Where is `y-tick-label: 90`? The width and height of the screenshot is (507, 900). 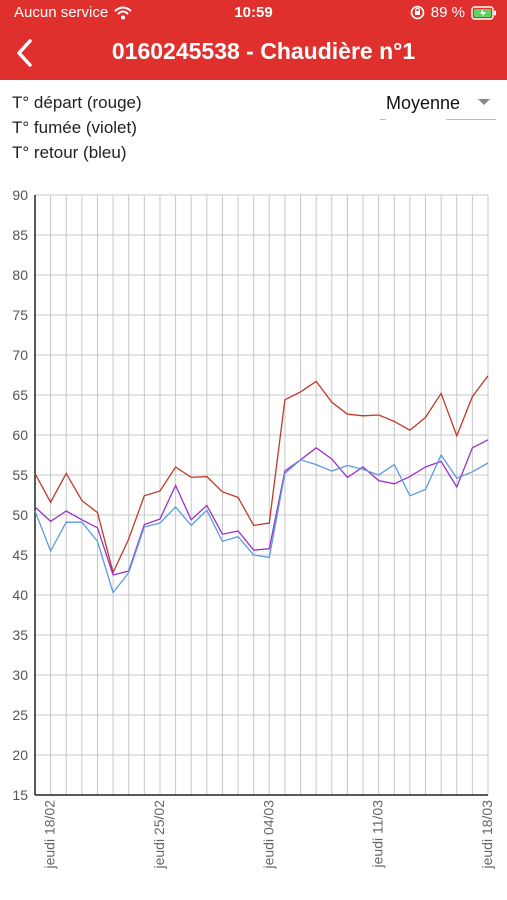
y-tick-label: 90 is located at coordinates (20, 195).